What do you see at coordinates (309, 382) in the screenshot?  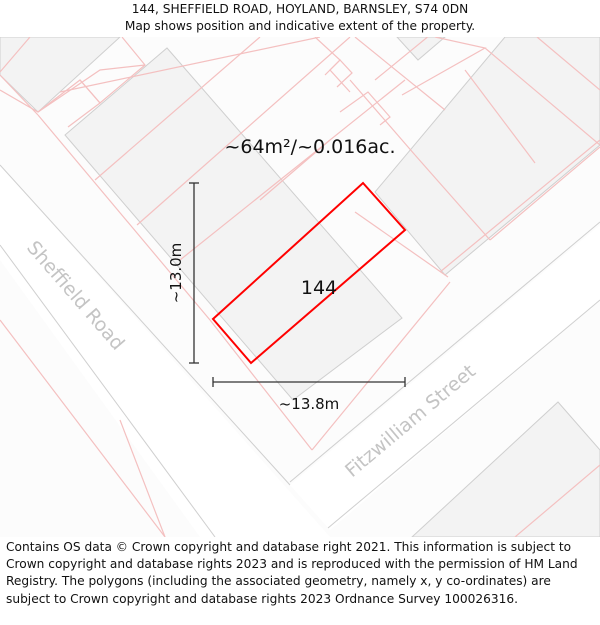 I see `horizontal-dimension` at bounding box center [309, 382].